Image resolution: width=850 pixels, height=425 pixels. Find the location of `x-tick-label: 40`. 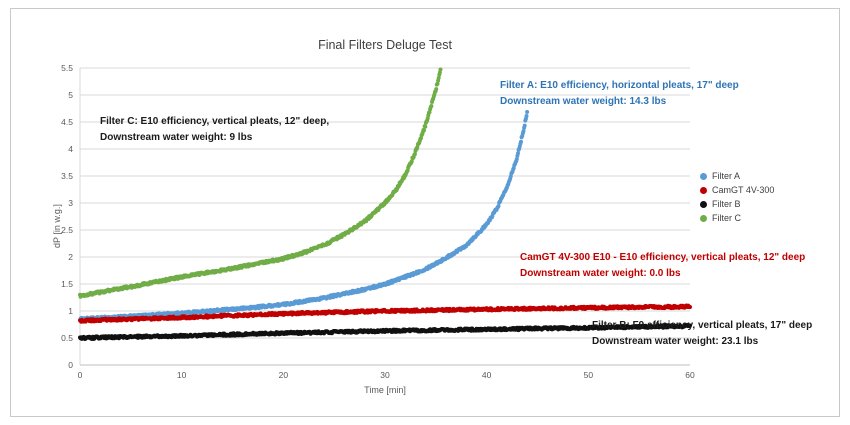

x-tick-label: 40 is located at coordinates (487, 375).